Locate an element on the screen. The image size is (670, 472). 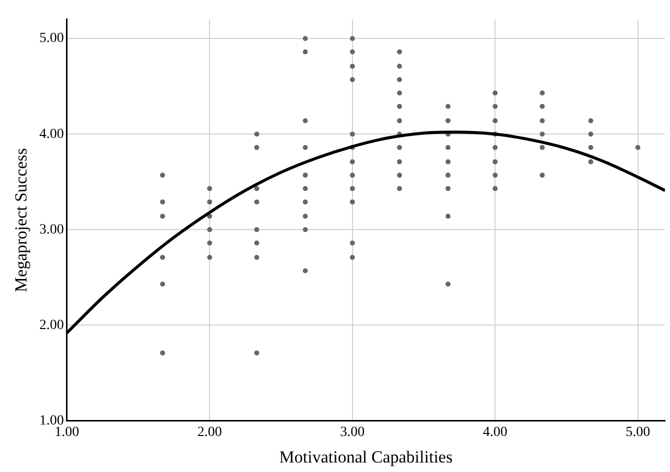
y-tick-label: 4.00 is located at coordinates (51, 134).